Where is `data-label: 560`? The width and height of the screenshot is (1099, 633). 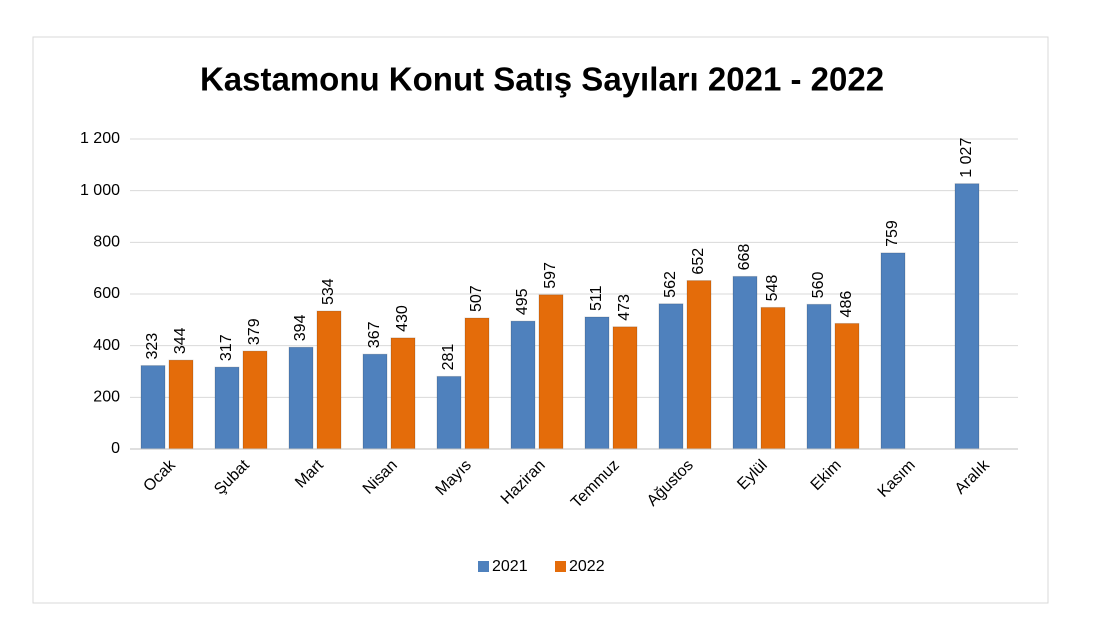
data-label: 560 is located at coordinates (818, 285).